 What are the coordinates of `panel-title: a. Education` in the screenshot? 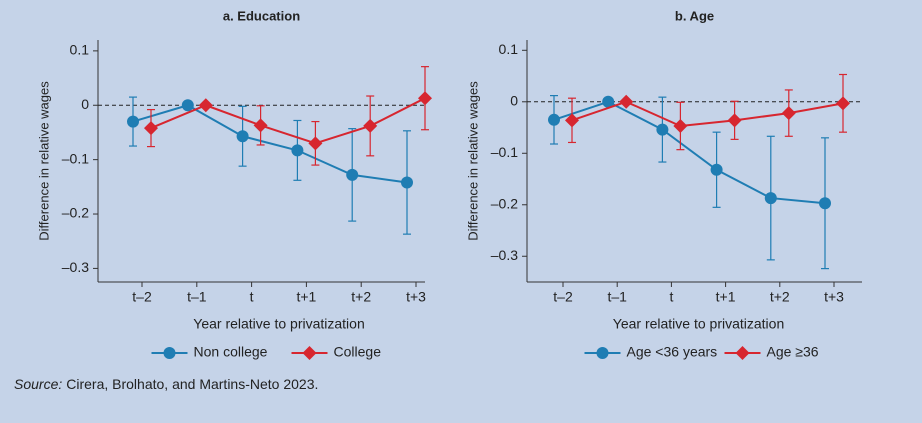 It's located at (261, 15).